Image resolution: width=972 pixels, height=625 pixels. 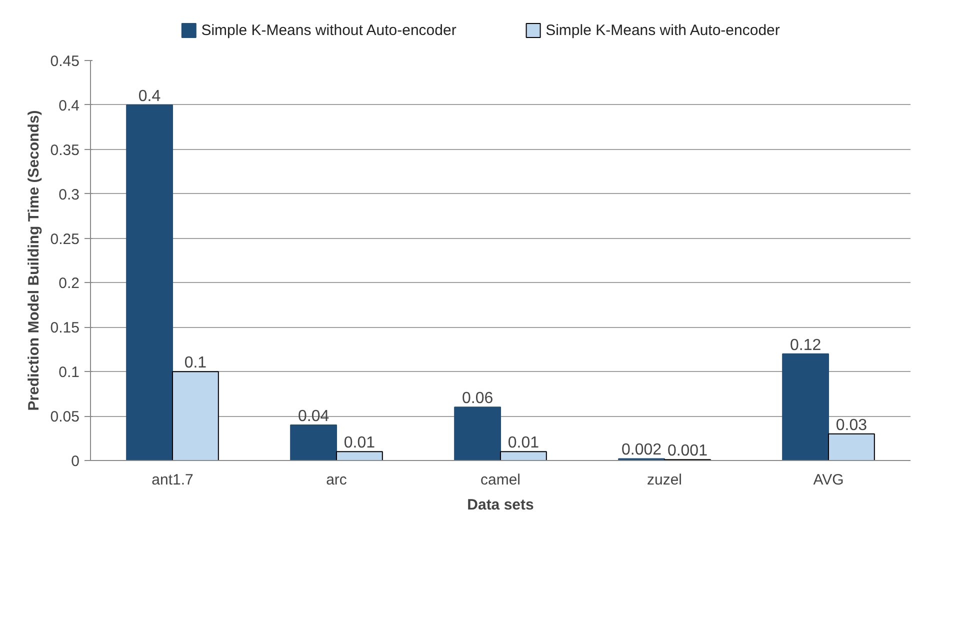 I want to click on y-tick-label: 0, so click(x=75, y=461).